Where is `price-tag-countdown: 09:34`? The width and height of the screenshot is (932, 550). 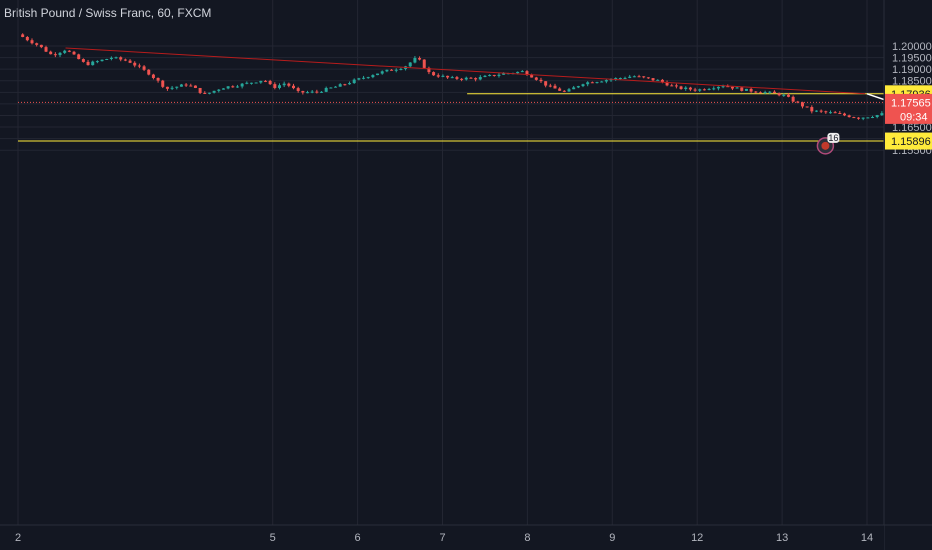 price-tag-countdown: 09:34 is located at coordinates (914, 117).